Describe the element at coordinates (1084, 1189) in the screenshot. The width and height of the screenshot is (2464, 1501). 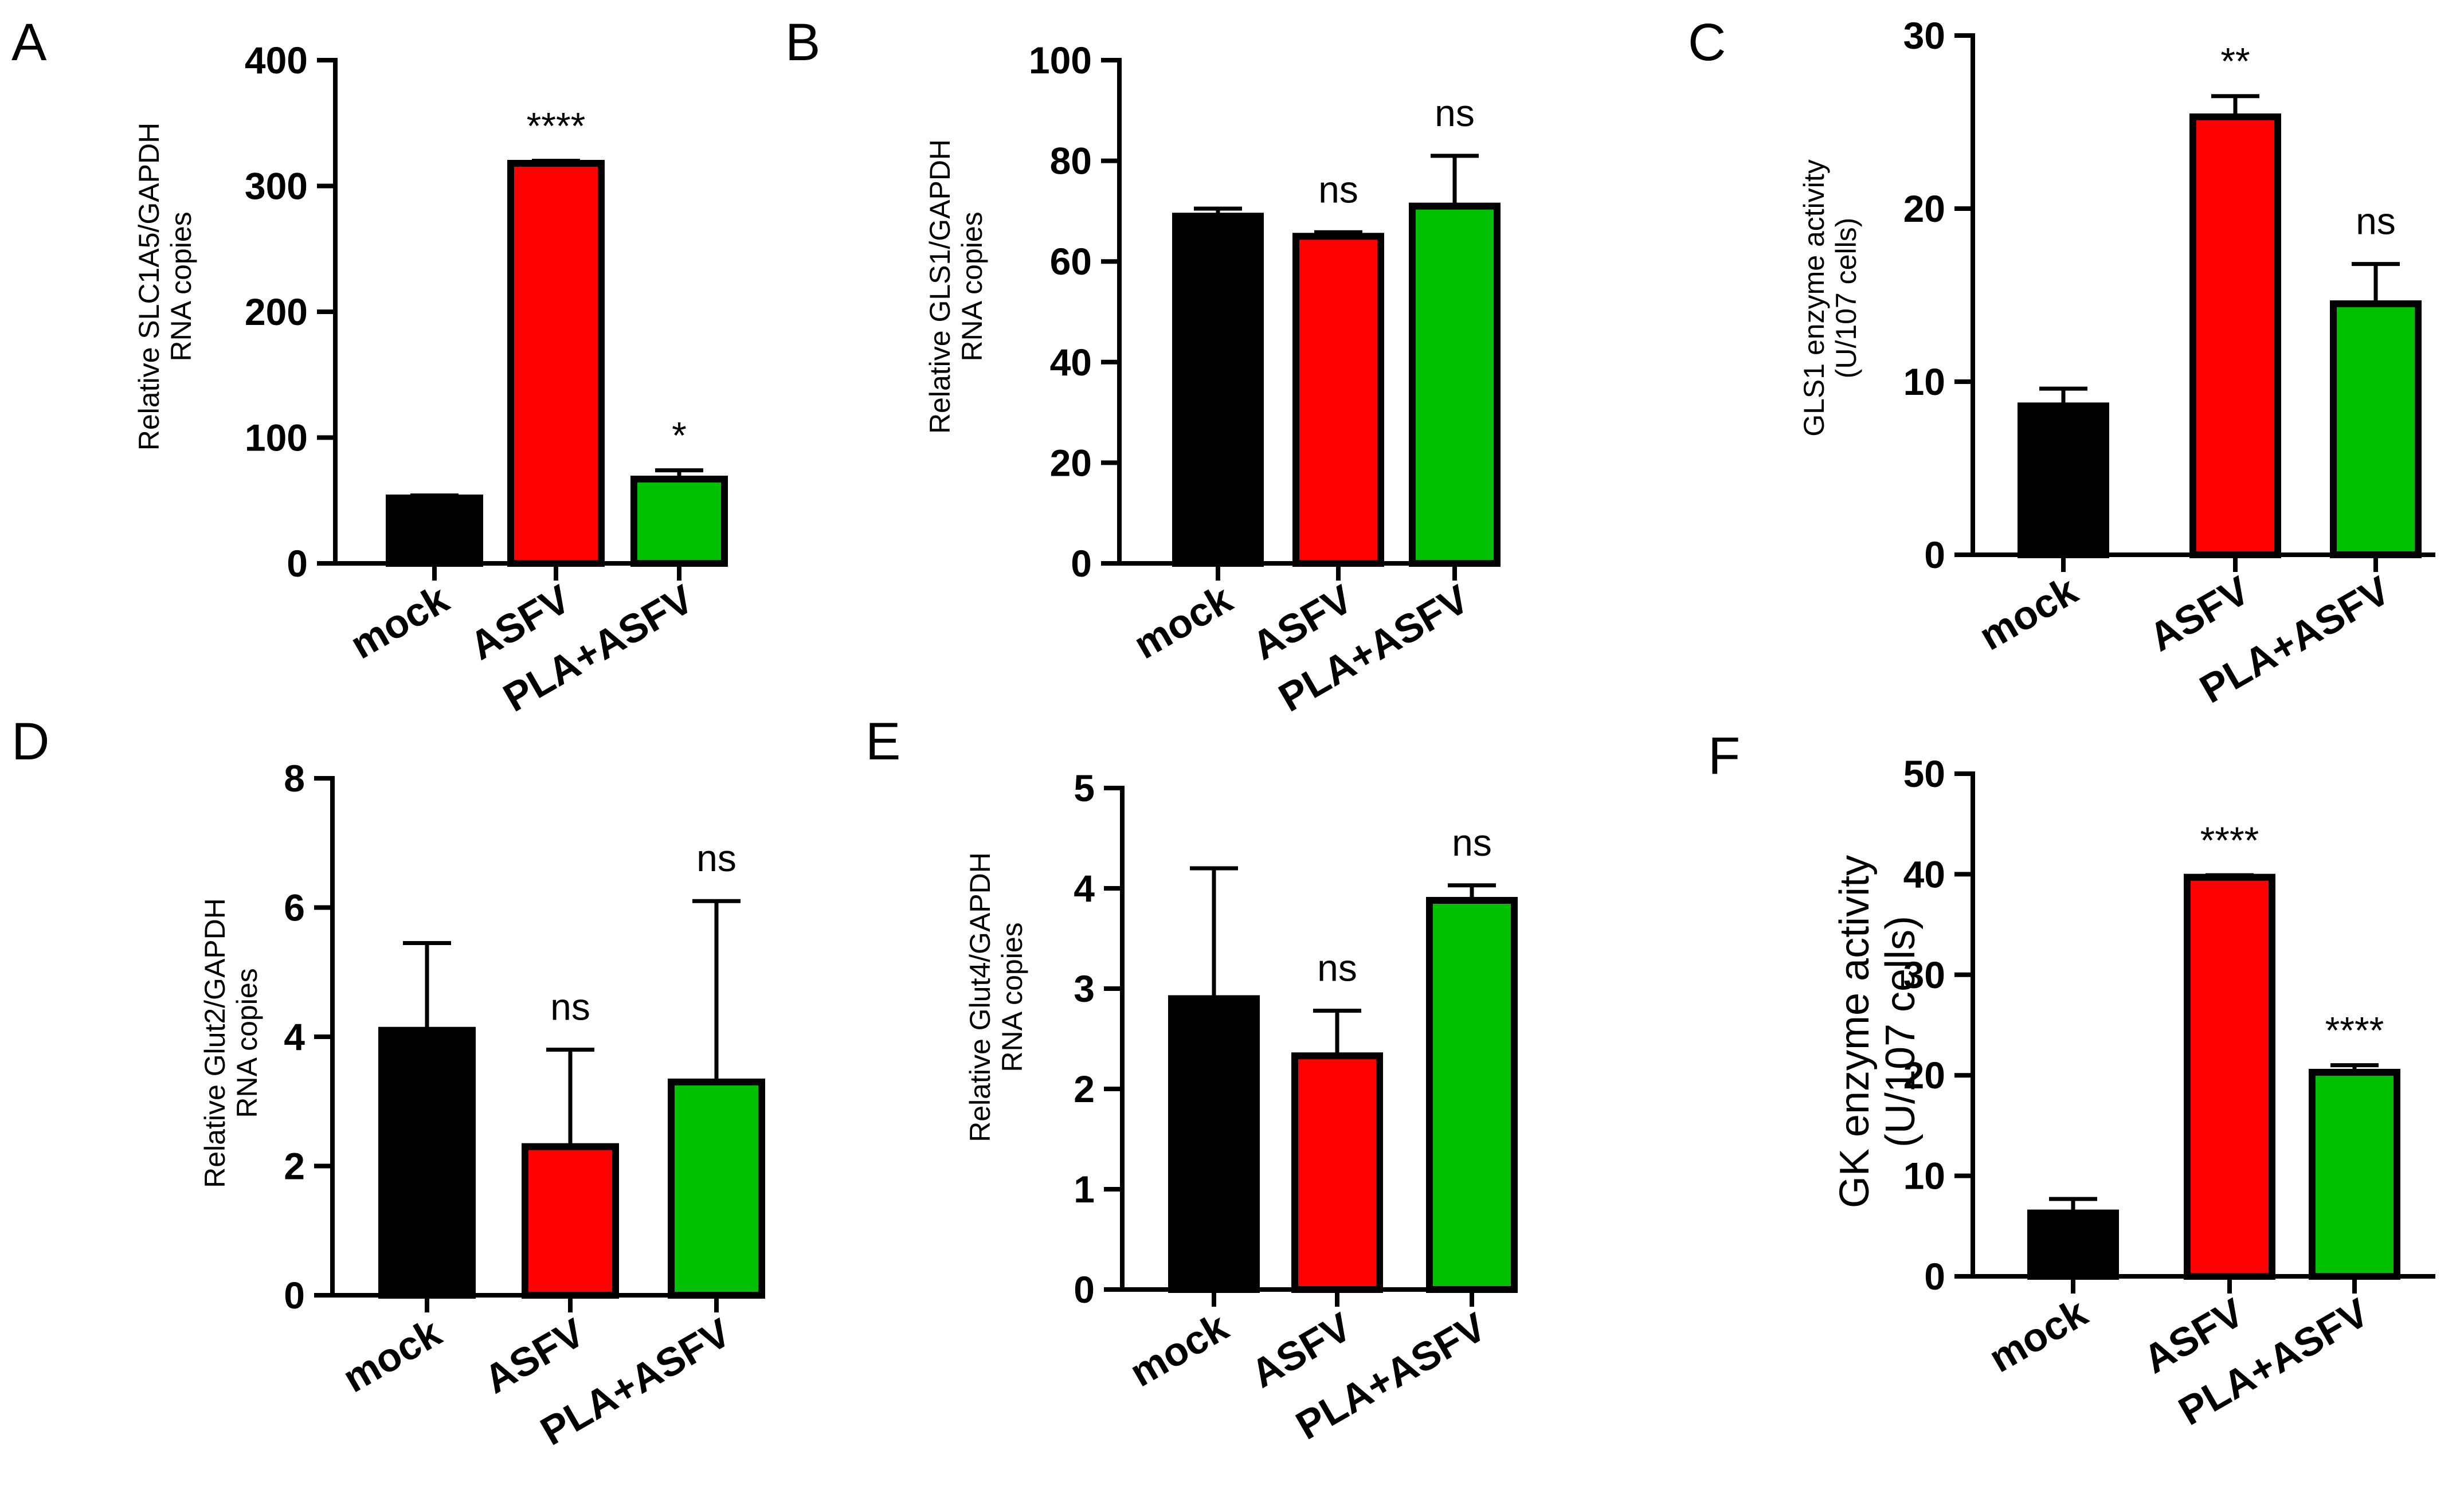
I see `y-tick-label: 1` at that location.